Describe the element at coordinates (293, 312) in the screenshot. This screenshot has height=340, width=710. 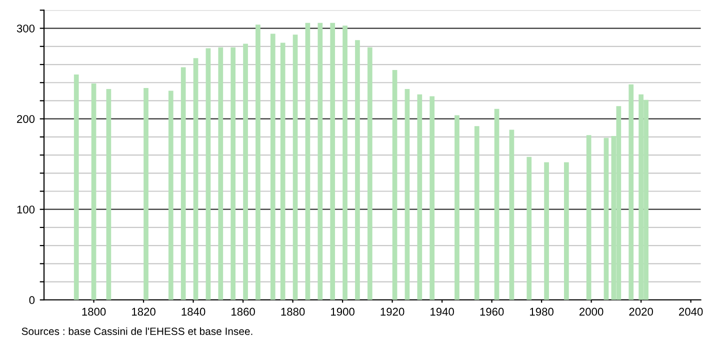
I see `x-tick-label: 1880` at that location.